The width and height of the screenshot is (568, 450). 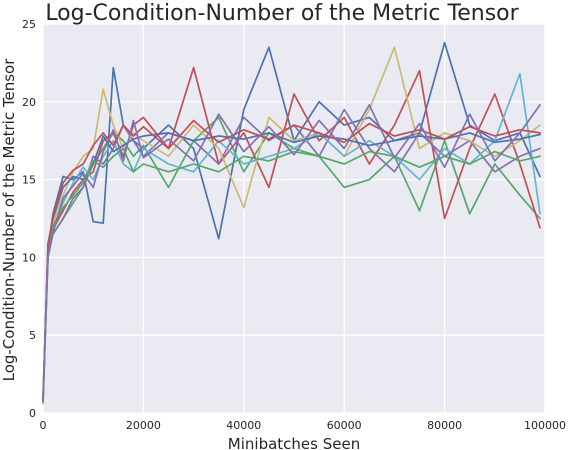 What do you see at coordinates (344, 425) in the screenshot?
I see `x-tick-label: 60000` at bounding box center [344, 425].